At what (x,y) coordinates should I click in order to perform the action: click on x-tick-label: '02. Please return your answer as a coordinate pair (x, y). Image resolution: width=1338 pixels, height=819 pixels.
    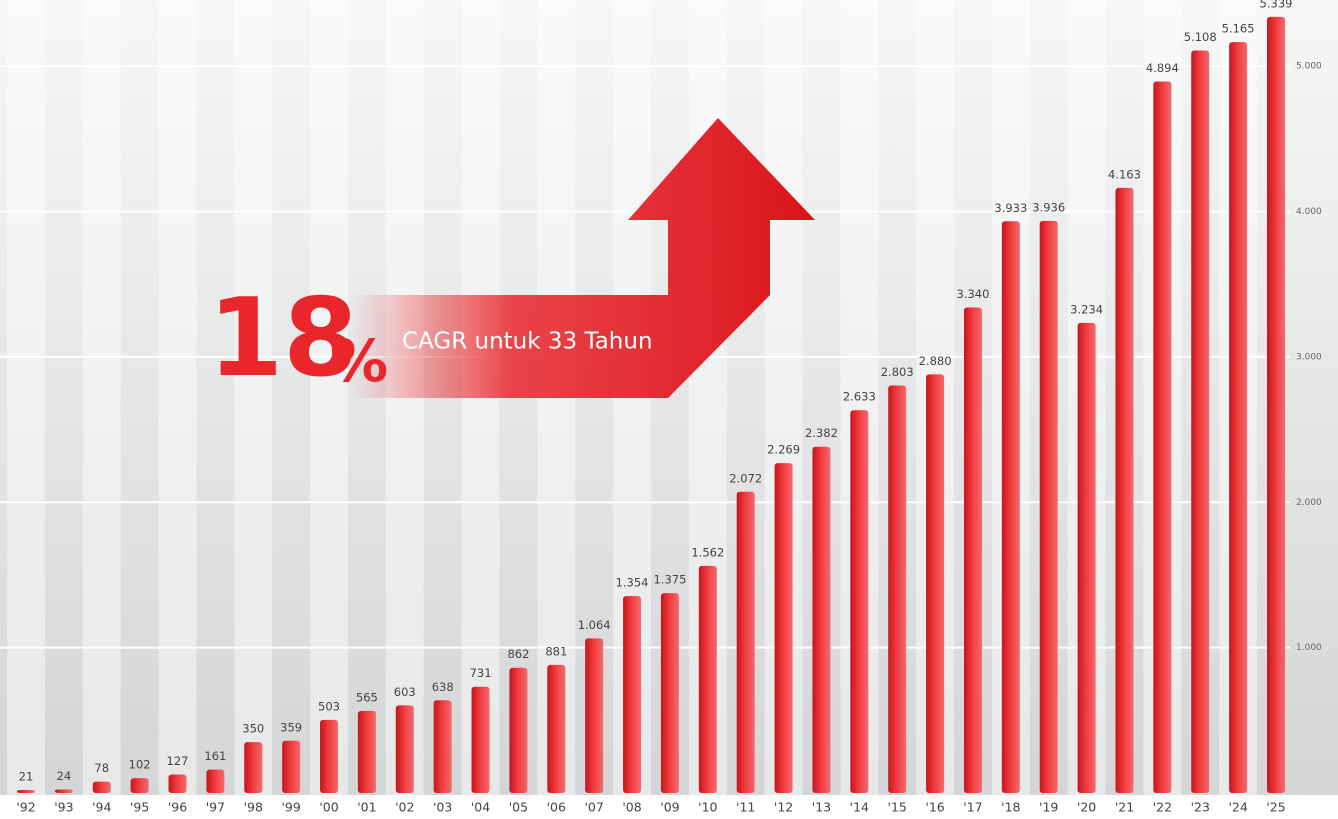
    Looking at the image, I should click on (404, 807).